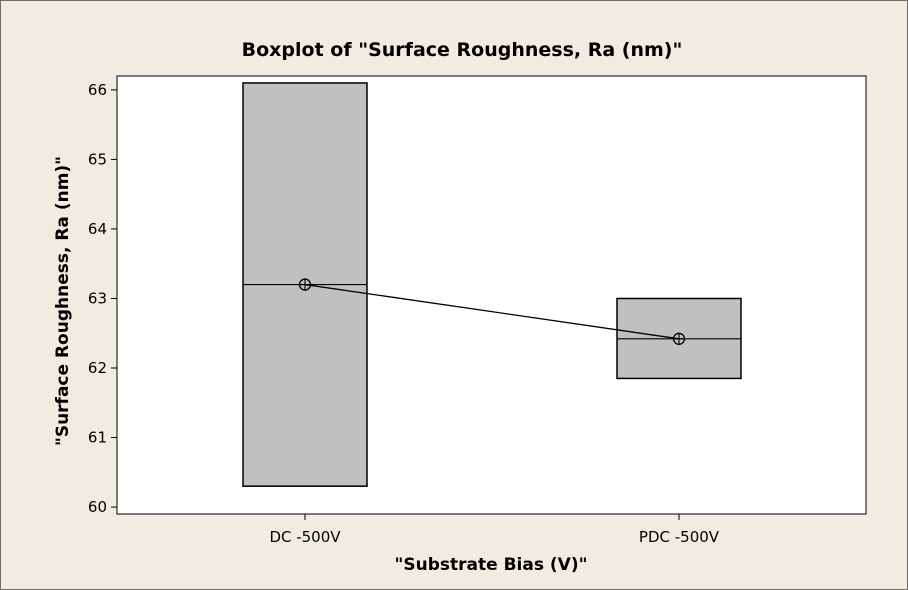  I want to click on x-axis-label: "Substrate Bias (V)", so click(491, 565).